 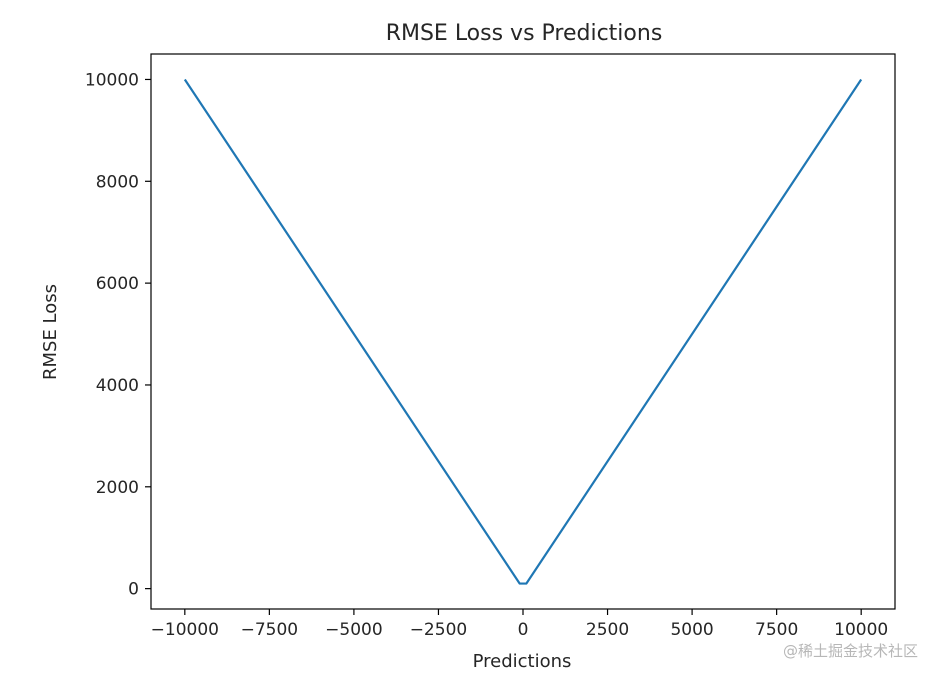 I want to click on watermark: @稀土掘金技术社区, so click(x=850, y=651).